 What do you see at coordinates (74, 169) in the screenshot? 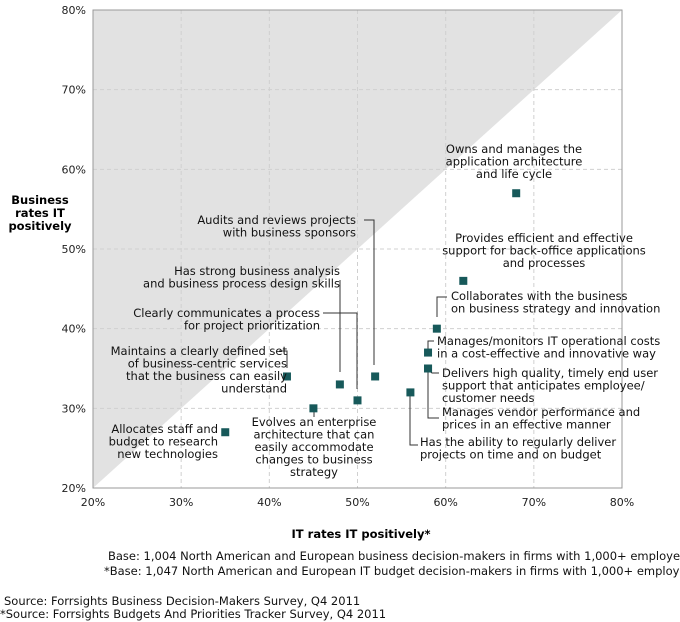
I see `y-tick-label: 60%` at bounding box center [74, 169].